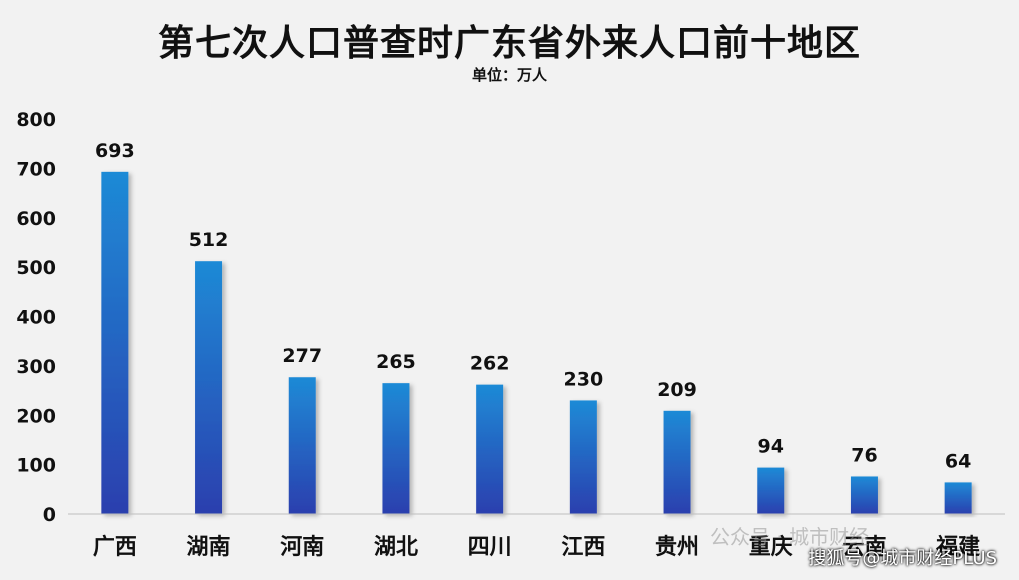 This screenshot has height=580, width=1019. I want to click on bar-重庆, so click(771, 490).